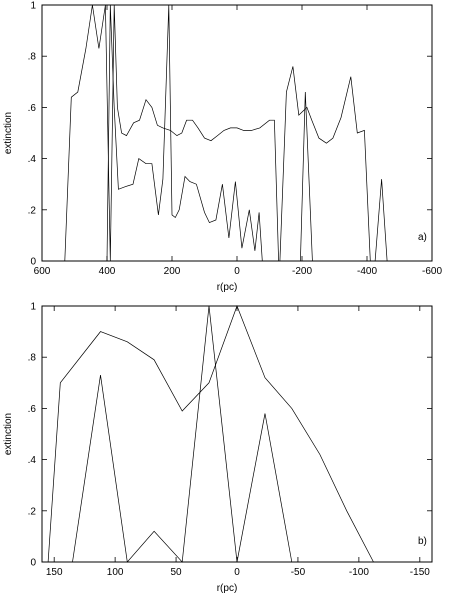  What do you see at coordinates (422, 237) in the screenshot?
I see `panel-a-label: a)` at bounding box center [422, 237].